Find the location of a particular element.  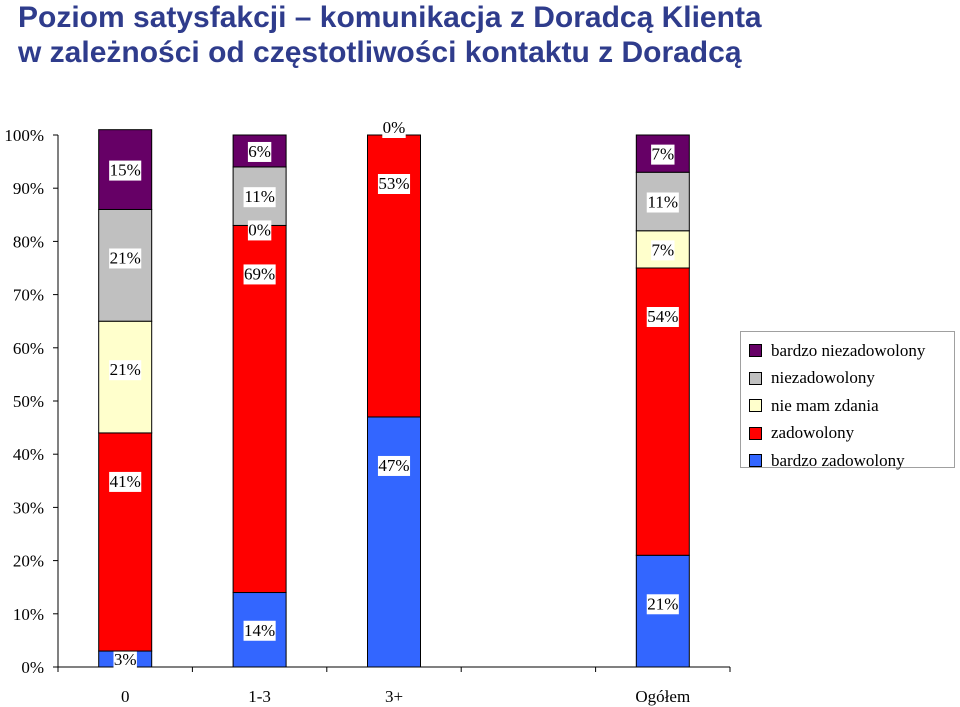

x-tick-label: 1-3 is located at coordinates (259, 696).